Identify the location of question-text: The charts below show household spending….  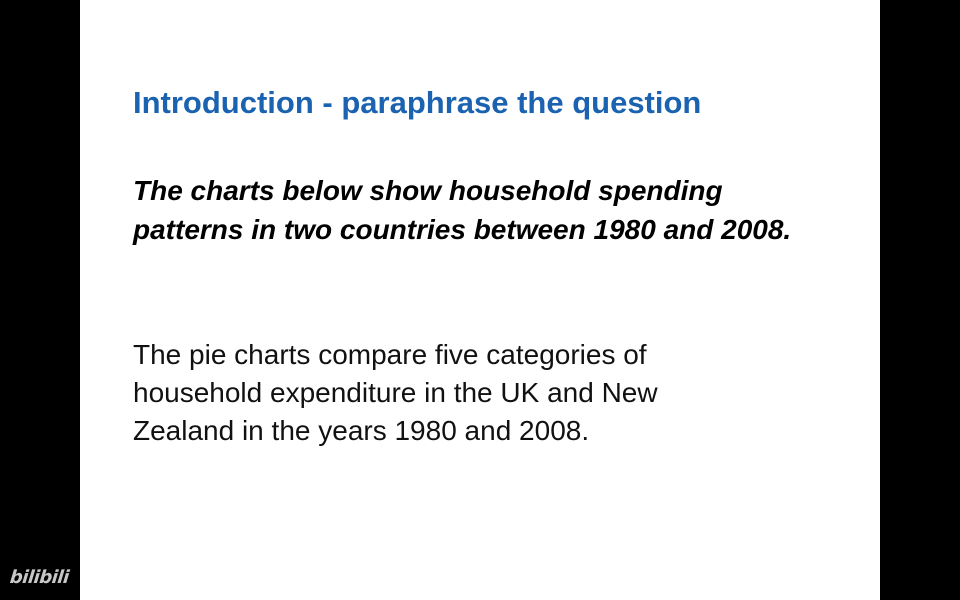
(462, 210).